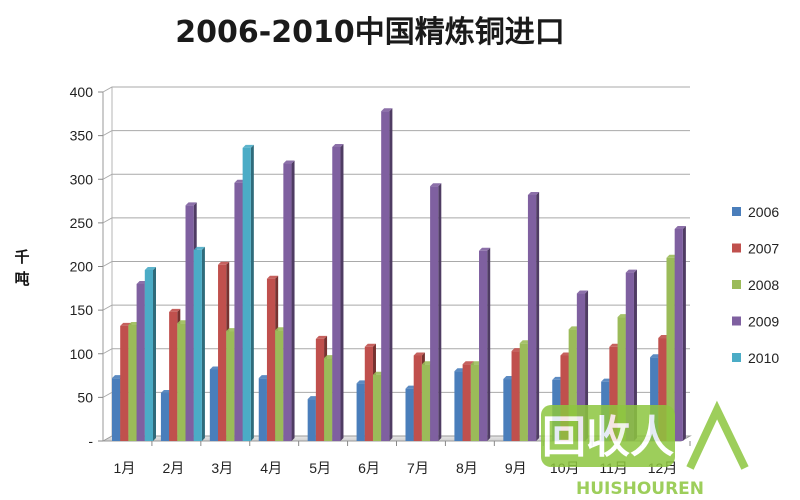 This screenshot has width=800, height=500. Describe the element at coordinates (640, 489) in the screenshot. I see `watermark-subtext: HUISHOUREN` at that location.